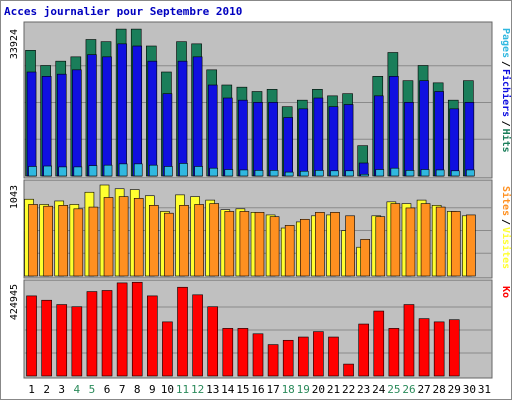 This screenshot has height=404, width=512. Describe the element at coordinates (318, 389) in the screenshot. I see `x-tick-label-day-20: 20` at that location.